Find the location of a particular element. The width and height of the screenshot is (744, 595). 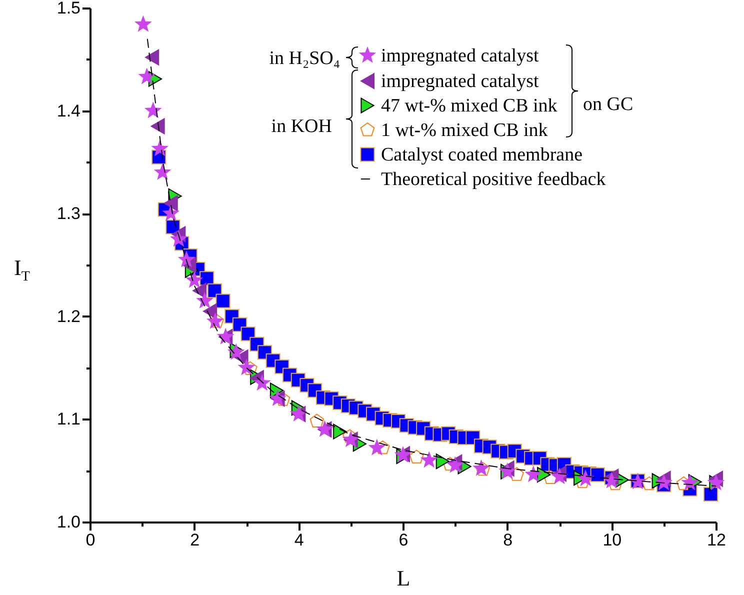

x-tick-label: 8 is located at coordinates (508, 540).